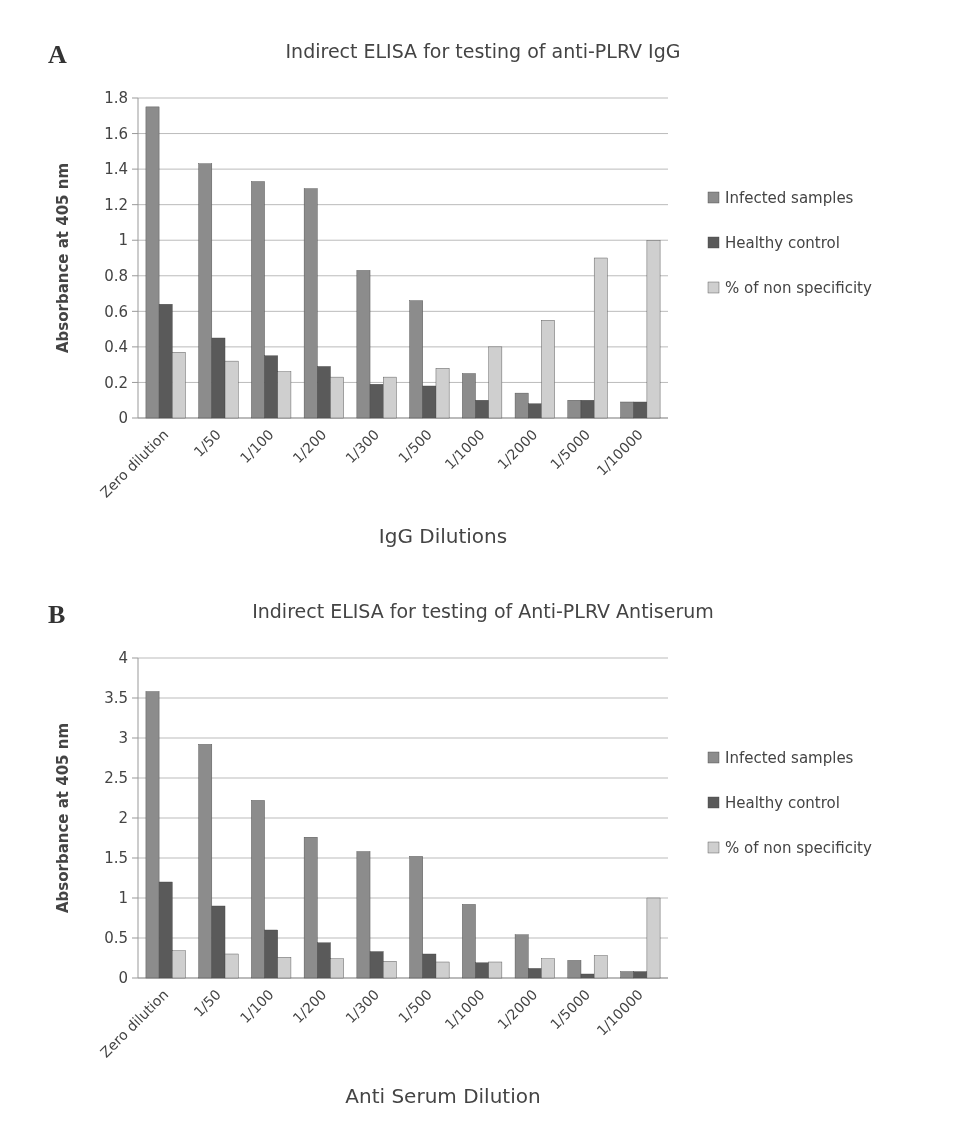 The image size is (959, 1146). What do you see at coordinates (123, 818) in the screenshot?
I see `y-tick-label: 2` at bounding box center [123, 818].